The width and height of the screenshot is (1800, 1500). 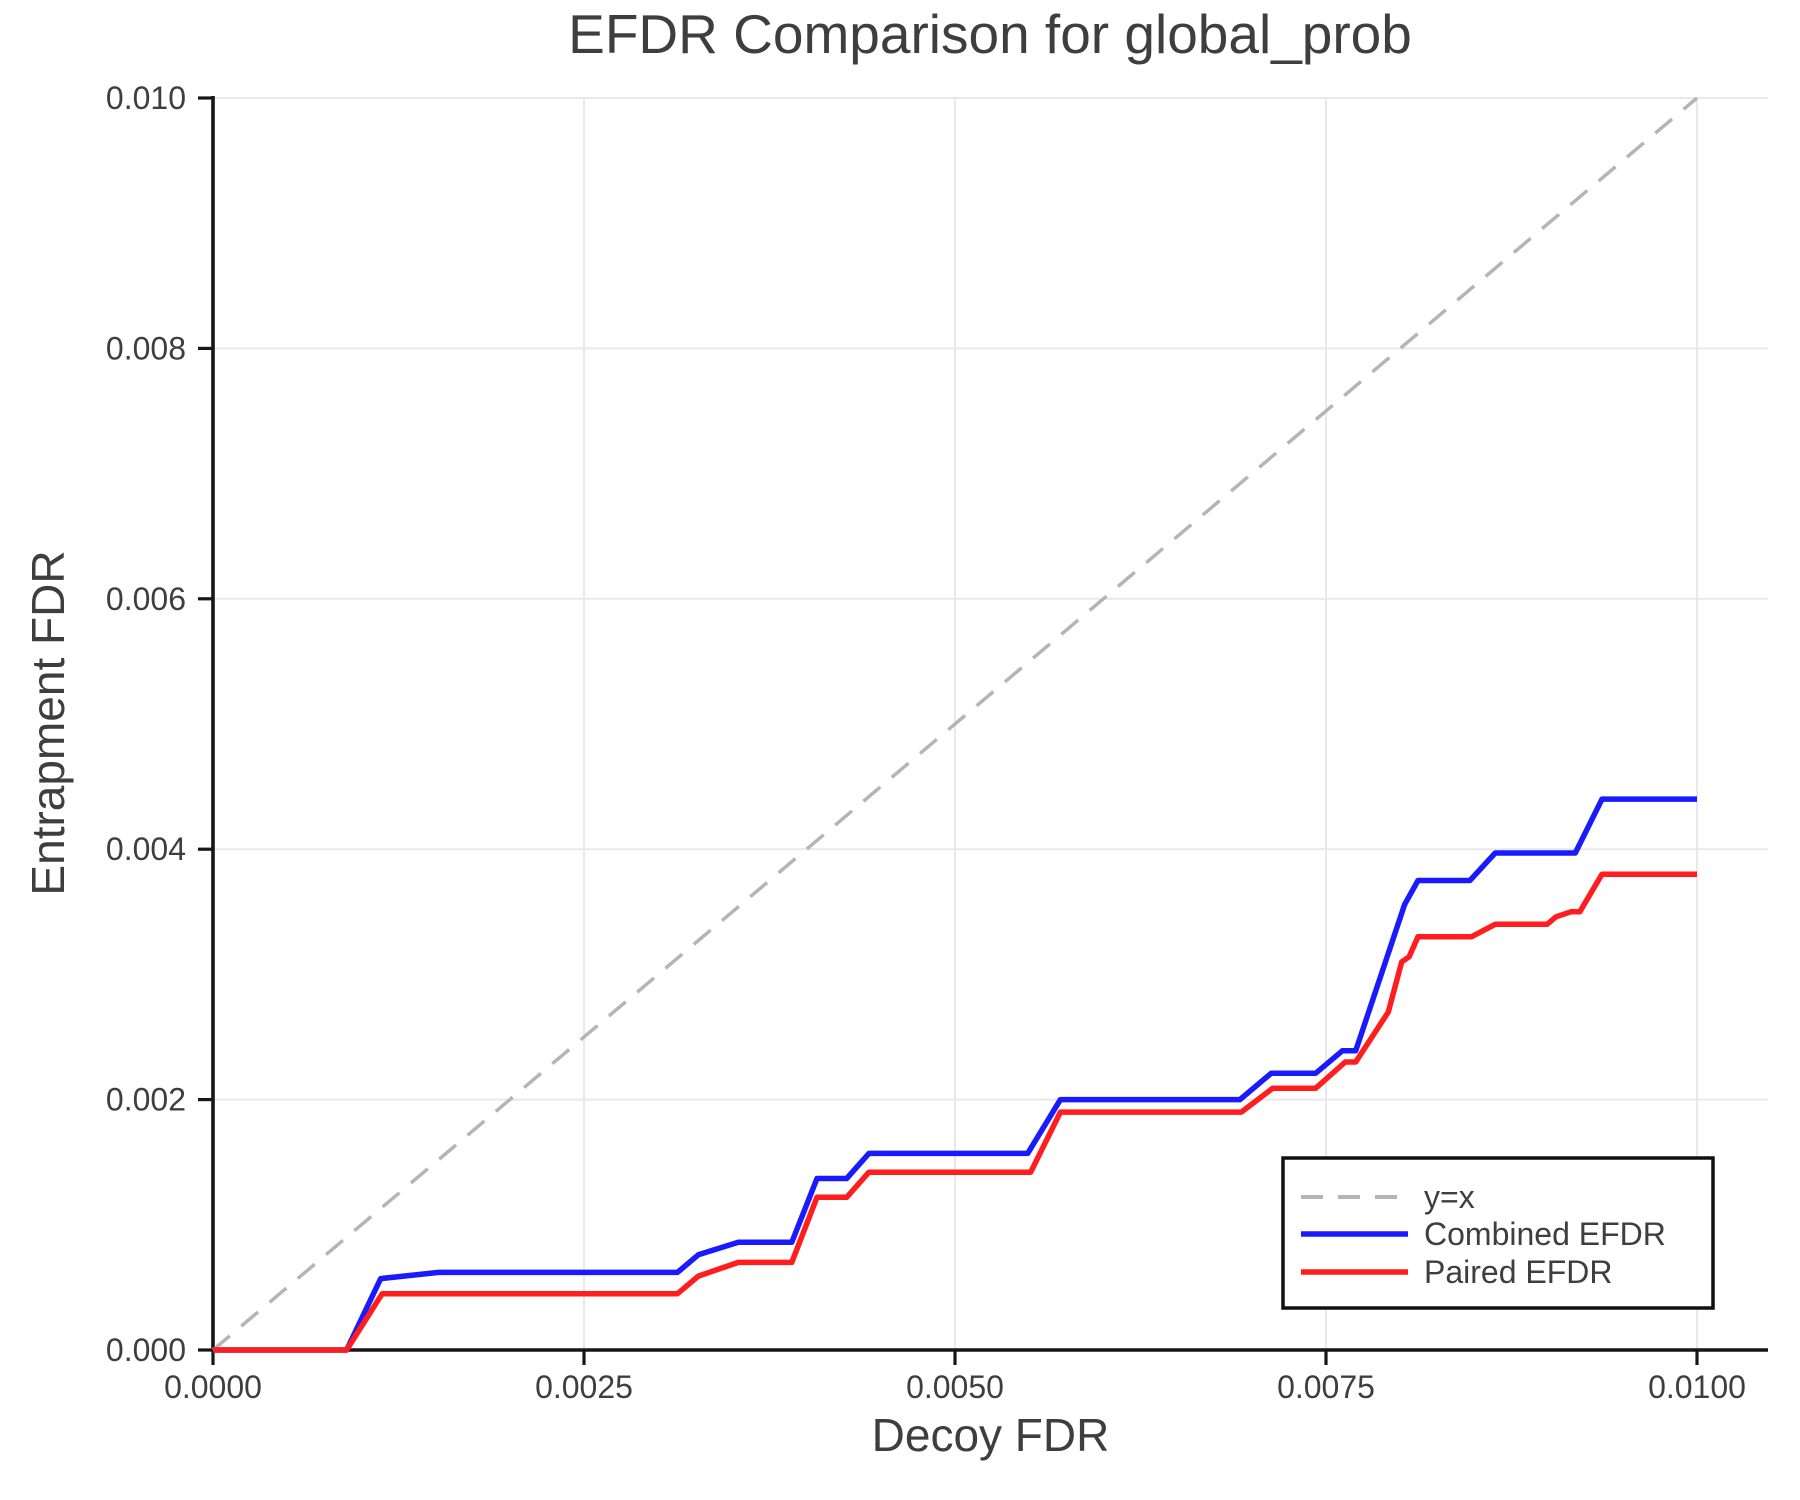 I want to click on y-axis-label: Entrapment FDR, so click(x=48, y=723).